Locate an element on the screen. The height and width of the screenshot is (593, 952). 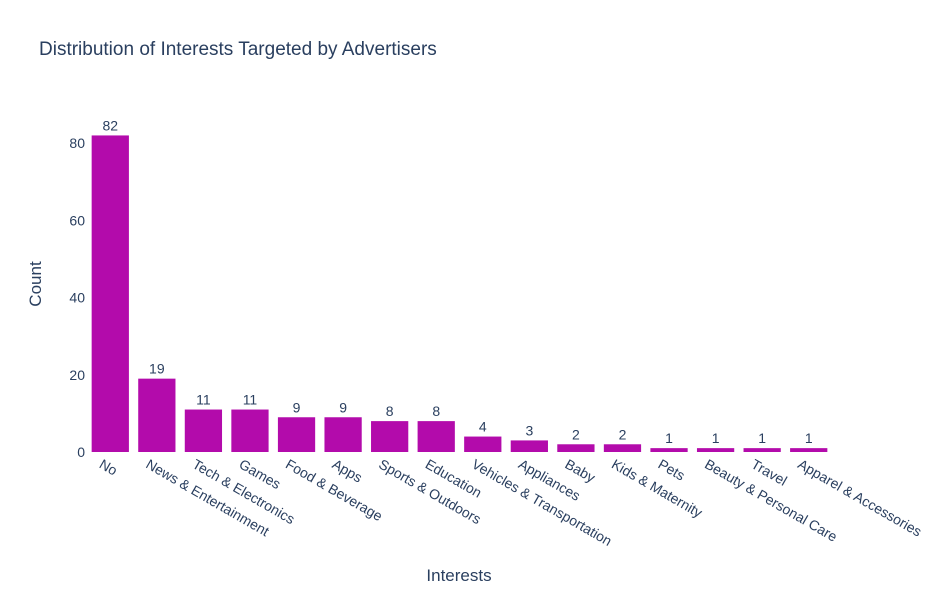
y-tick-label: 80 is located at coordinates (77, 143).